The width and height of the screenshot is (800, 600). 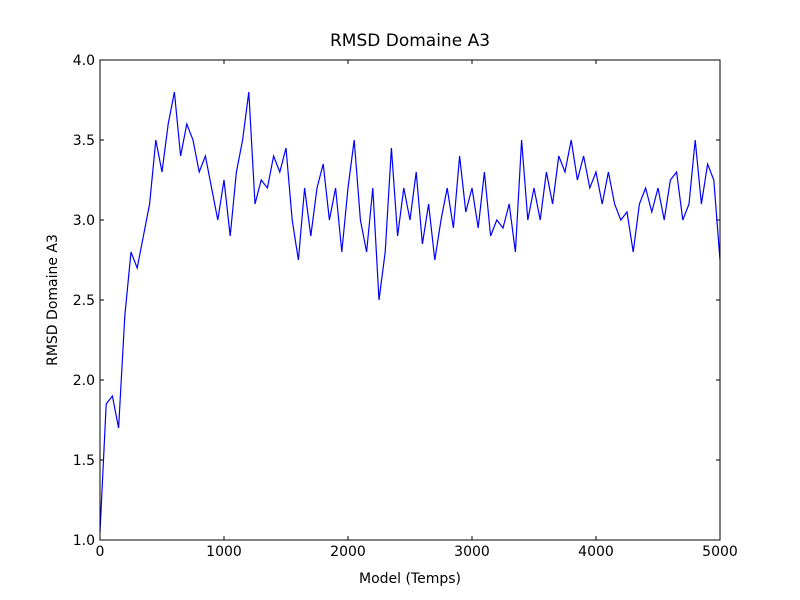 I want to click on x-tick-label: 4000, so click(x=596, y=552).